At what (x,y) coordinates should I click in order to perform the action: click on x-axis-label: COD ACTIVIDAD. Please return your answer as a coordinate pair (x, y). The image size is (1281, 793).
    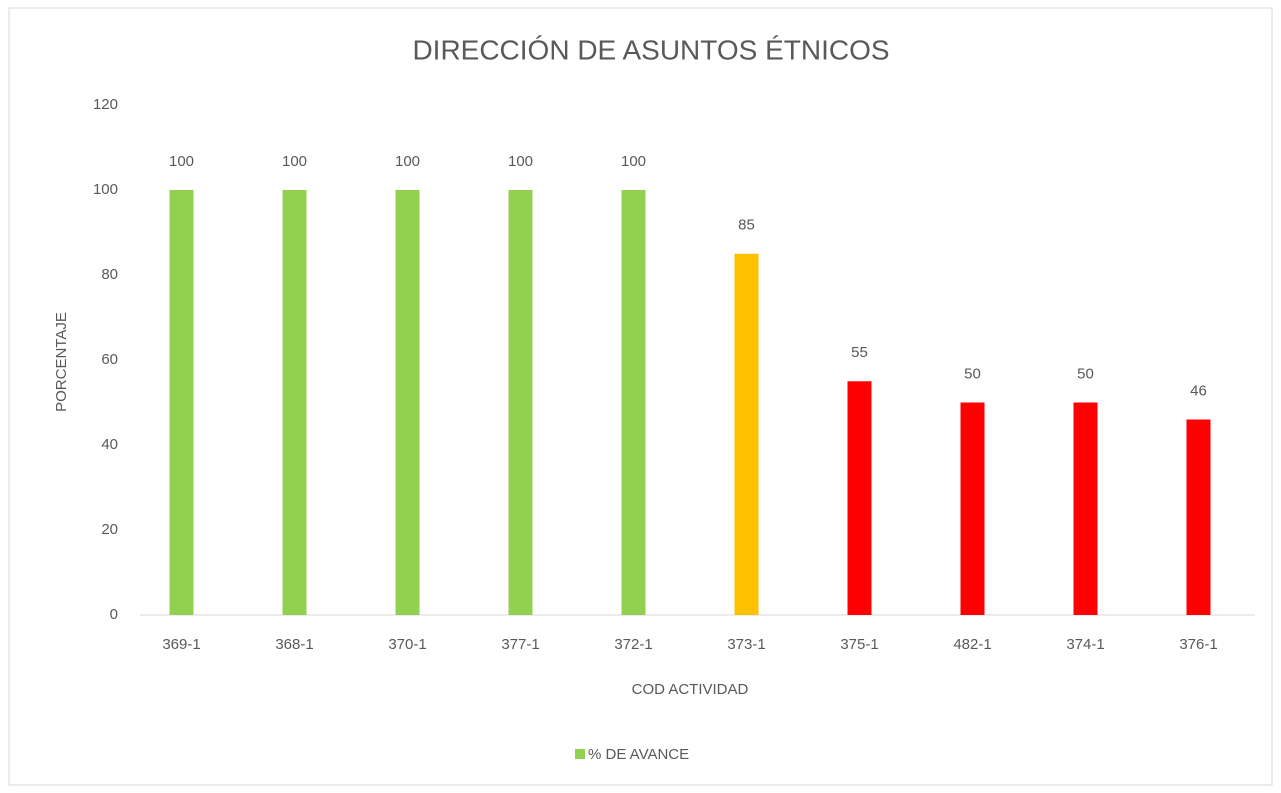
    Looking at the image, I should click on (690, 689).